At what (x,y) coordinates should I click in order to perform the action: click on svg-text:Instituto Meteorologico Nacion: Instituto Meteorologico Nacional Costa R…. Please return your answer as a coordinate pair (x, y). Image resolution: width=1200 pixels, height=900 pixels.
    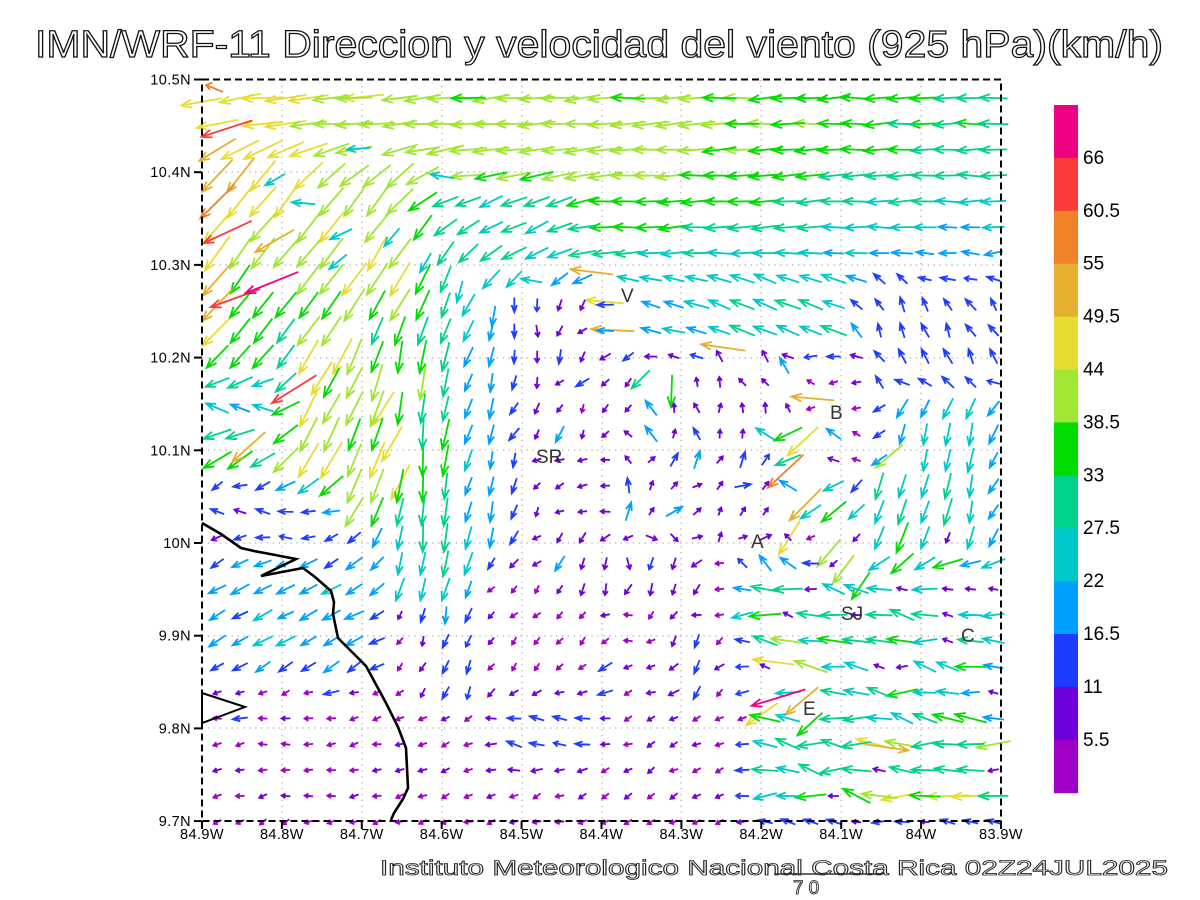
    Looking at the image, I should click on (774, 868).